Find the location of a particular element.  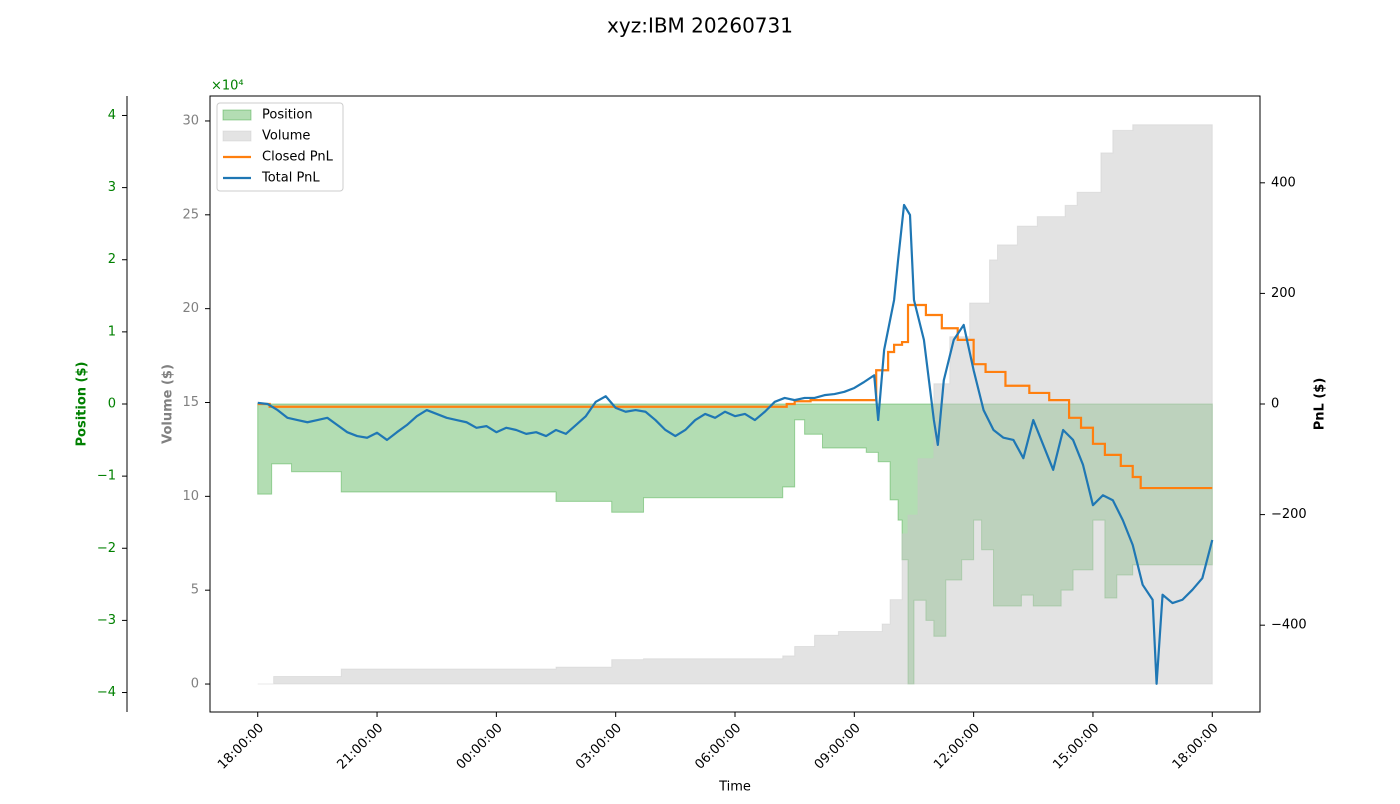

legend-box is located at coordinates (280, 147).